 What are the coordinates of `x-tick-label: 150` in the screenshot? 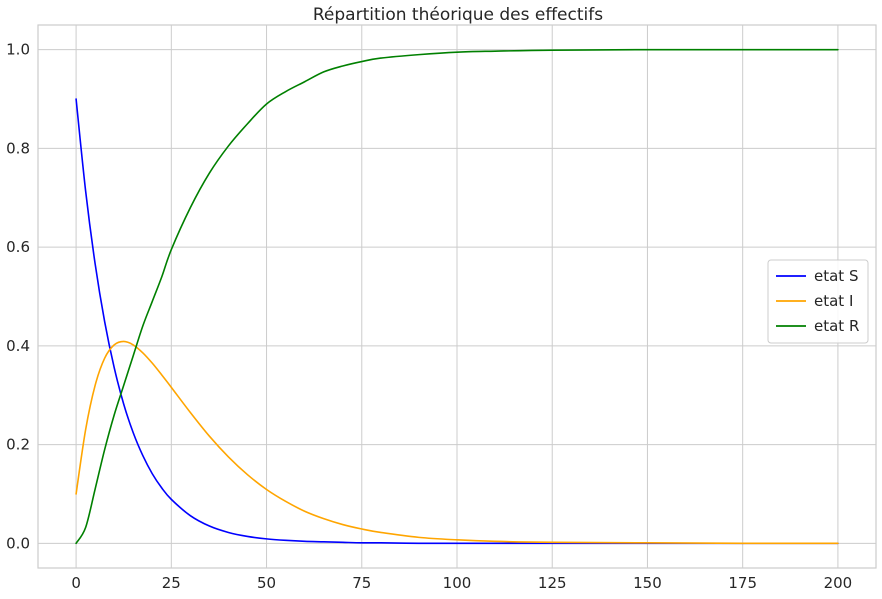 It's located at (647, 583).